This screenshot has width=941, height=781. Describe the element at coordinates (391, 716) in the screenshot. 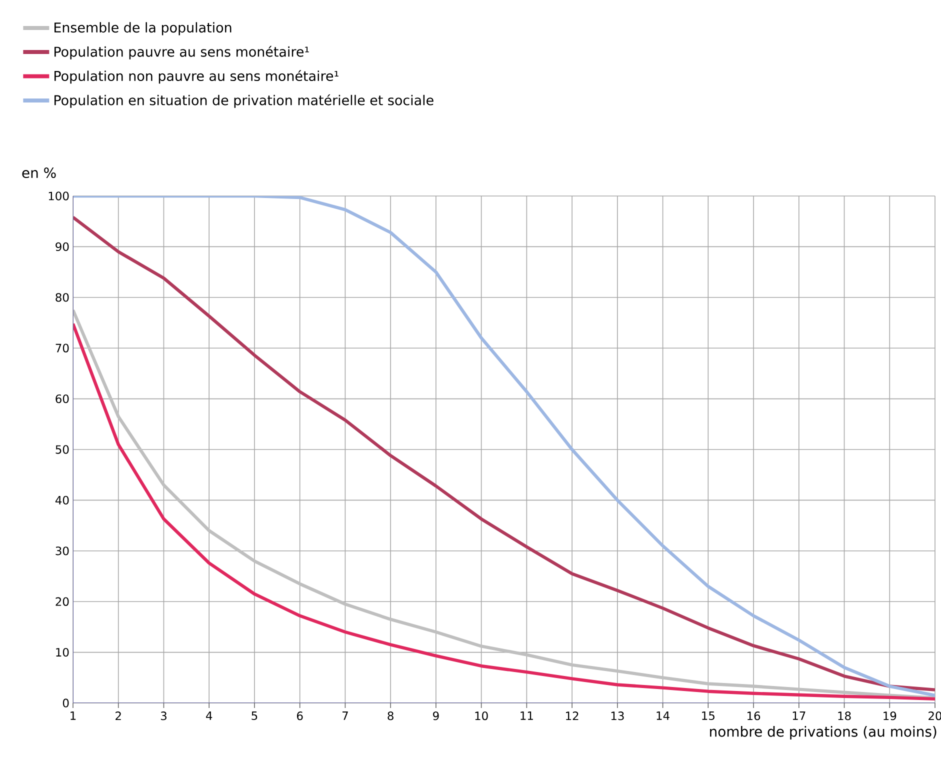

I see `x-tick-label: 8` at that location.